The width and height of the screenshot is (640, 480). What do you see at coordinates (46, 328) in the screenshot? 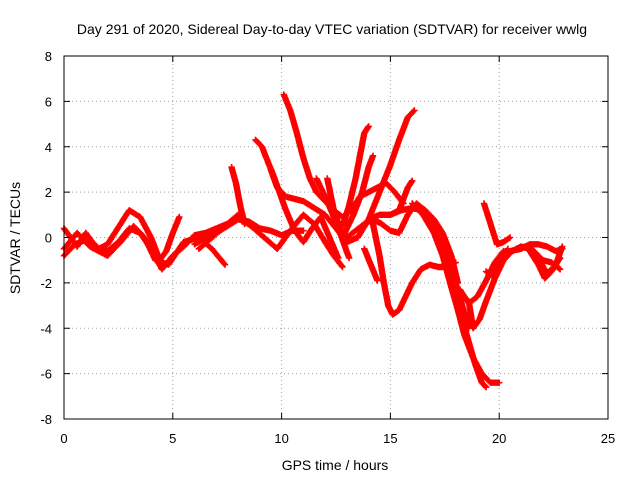
I see `y-tick-label: -4` at bounding box center [46, 328].